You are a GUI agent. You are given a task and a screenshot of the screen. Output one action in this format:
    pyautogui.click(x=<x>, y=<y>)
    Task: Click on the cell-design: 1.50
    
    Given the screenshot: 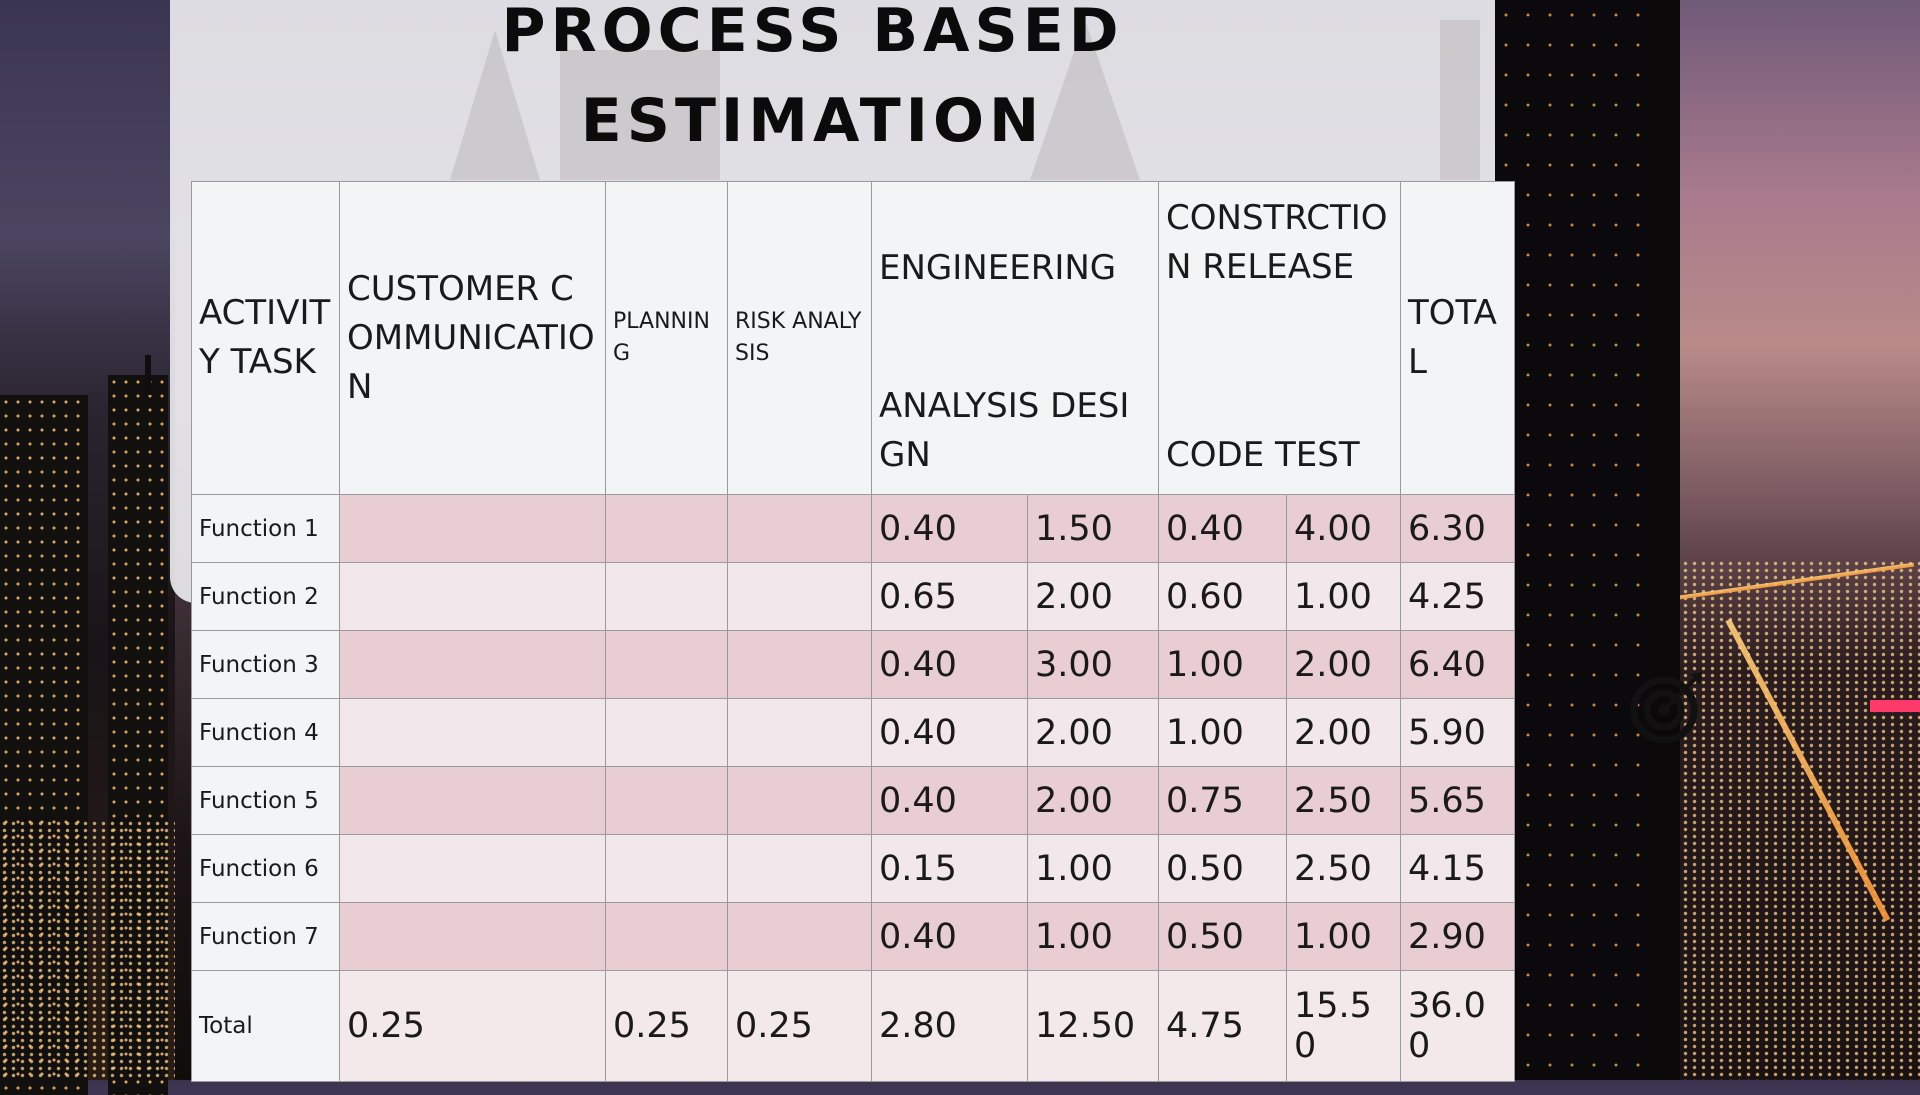 What is the action you would take?
    pyautogui.click(x=1093, y=528)
    